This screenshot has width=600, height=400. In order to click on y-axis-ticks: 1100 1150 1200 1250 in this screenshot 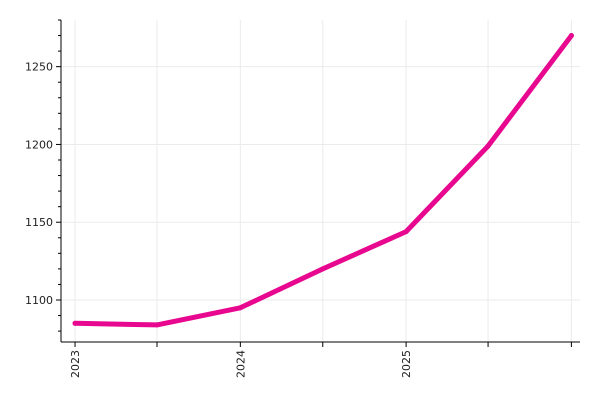, I will do `click(43, 175)`.